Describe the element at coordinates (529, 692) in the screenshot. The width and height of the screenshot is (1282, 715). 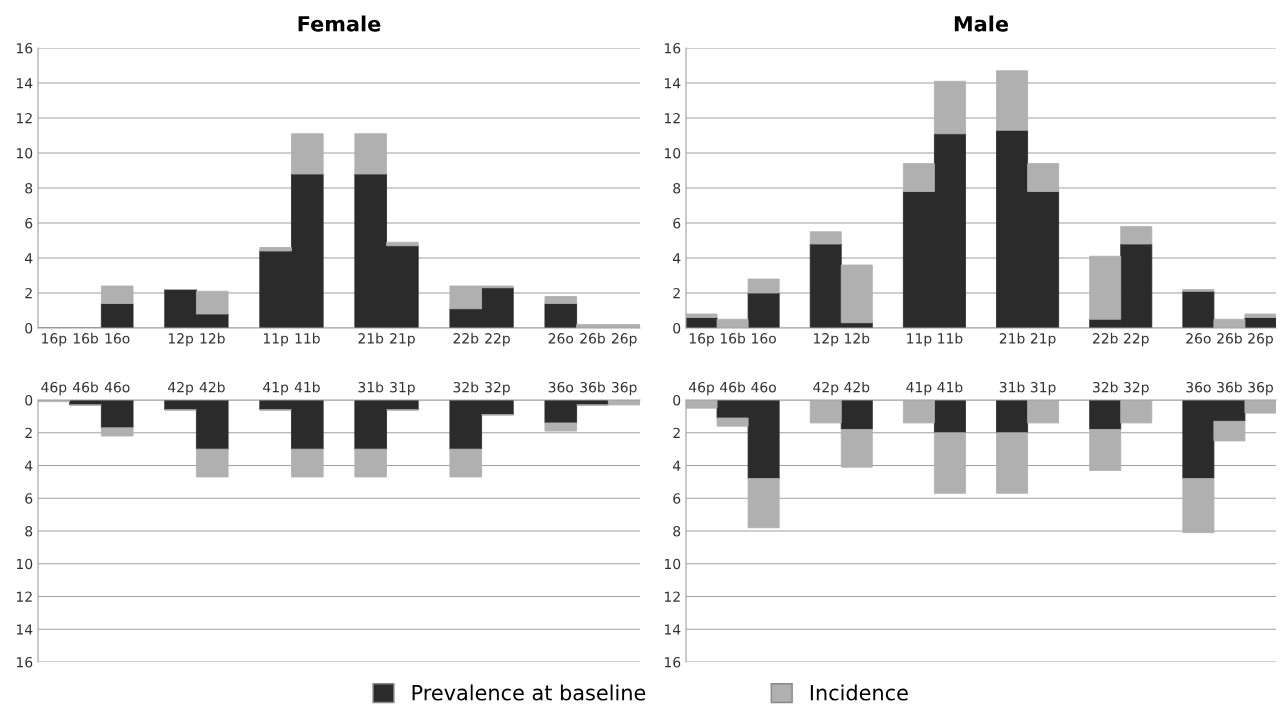
I see `legend-label: Prevalence at baseline` at that location.